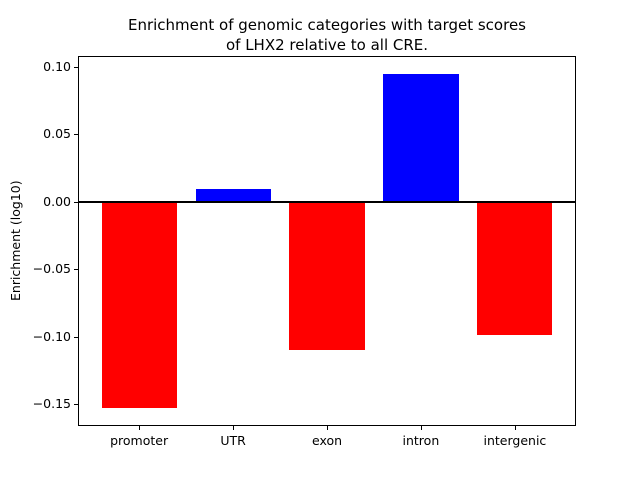  I want to click on bar-exon, so click(327, 276).